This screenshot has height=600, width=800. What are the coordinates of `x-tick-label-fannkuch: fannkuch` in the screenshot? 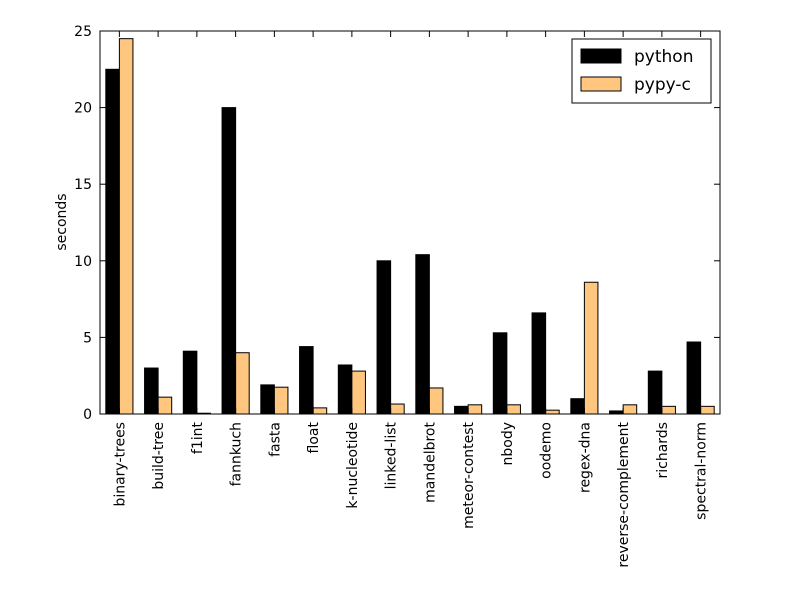 It's located at (237, 454).